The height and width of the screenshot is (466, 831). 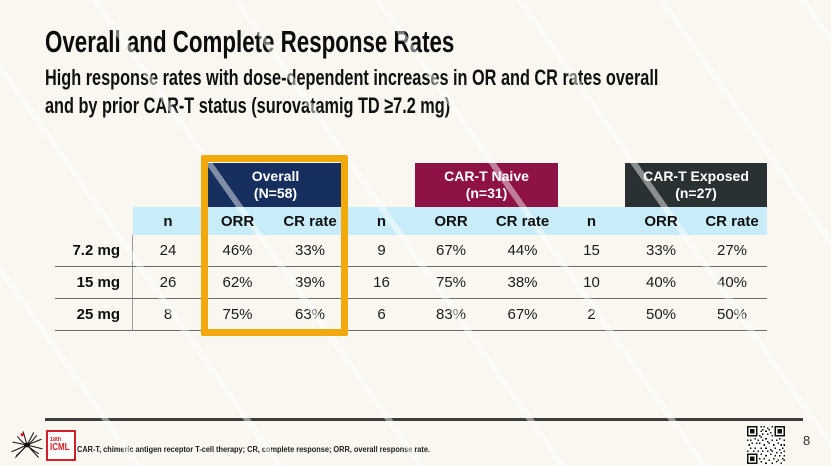 What do you see at coordinates (275, 193) in the screenshot?
I see `group-count: (N=58)` at bounding box center [275, 193].